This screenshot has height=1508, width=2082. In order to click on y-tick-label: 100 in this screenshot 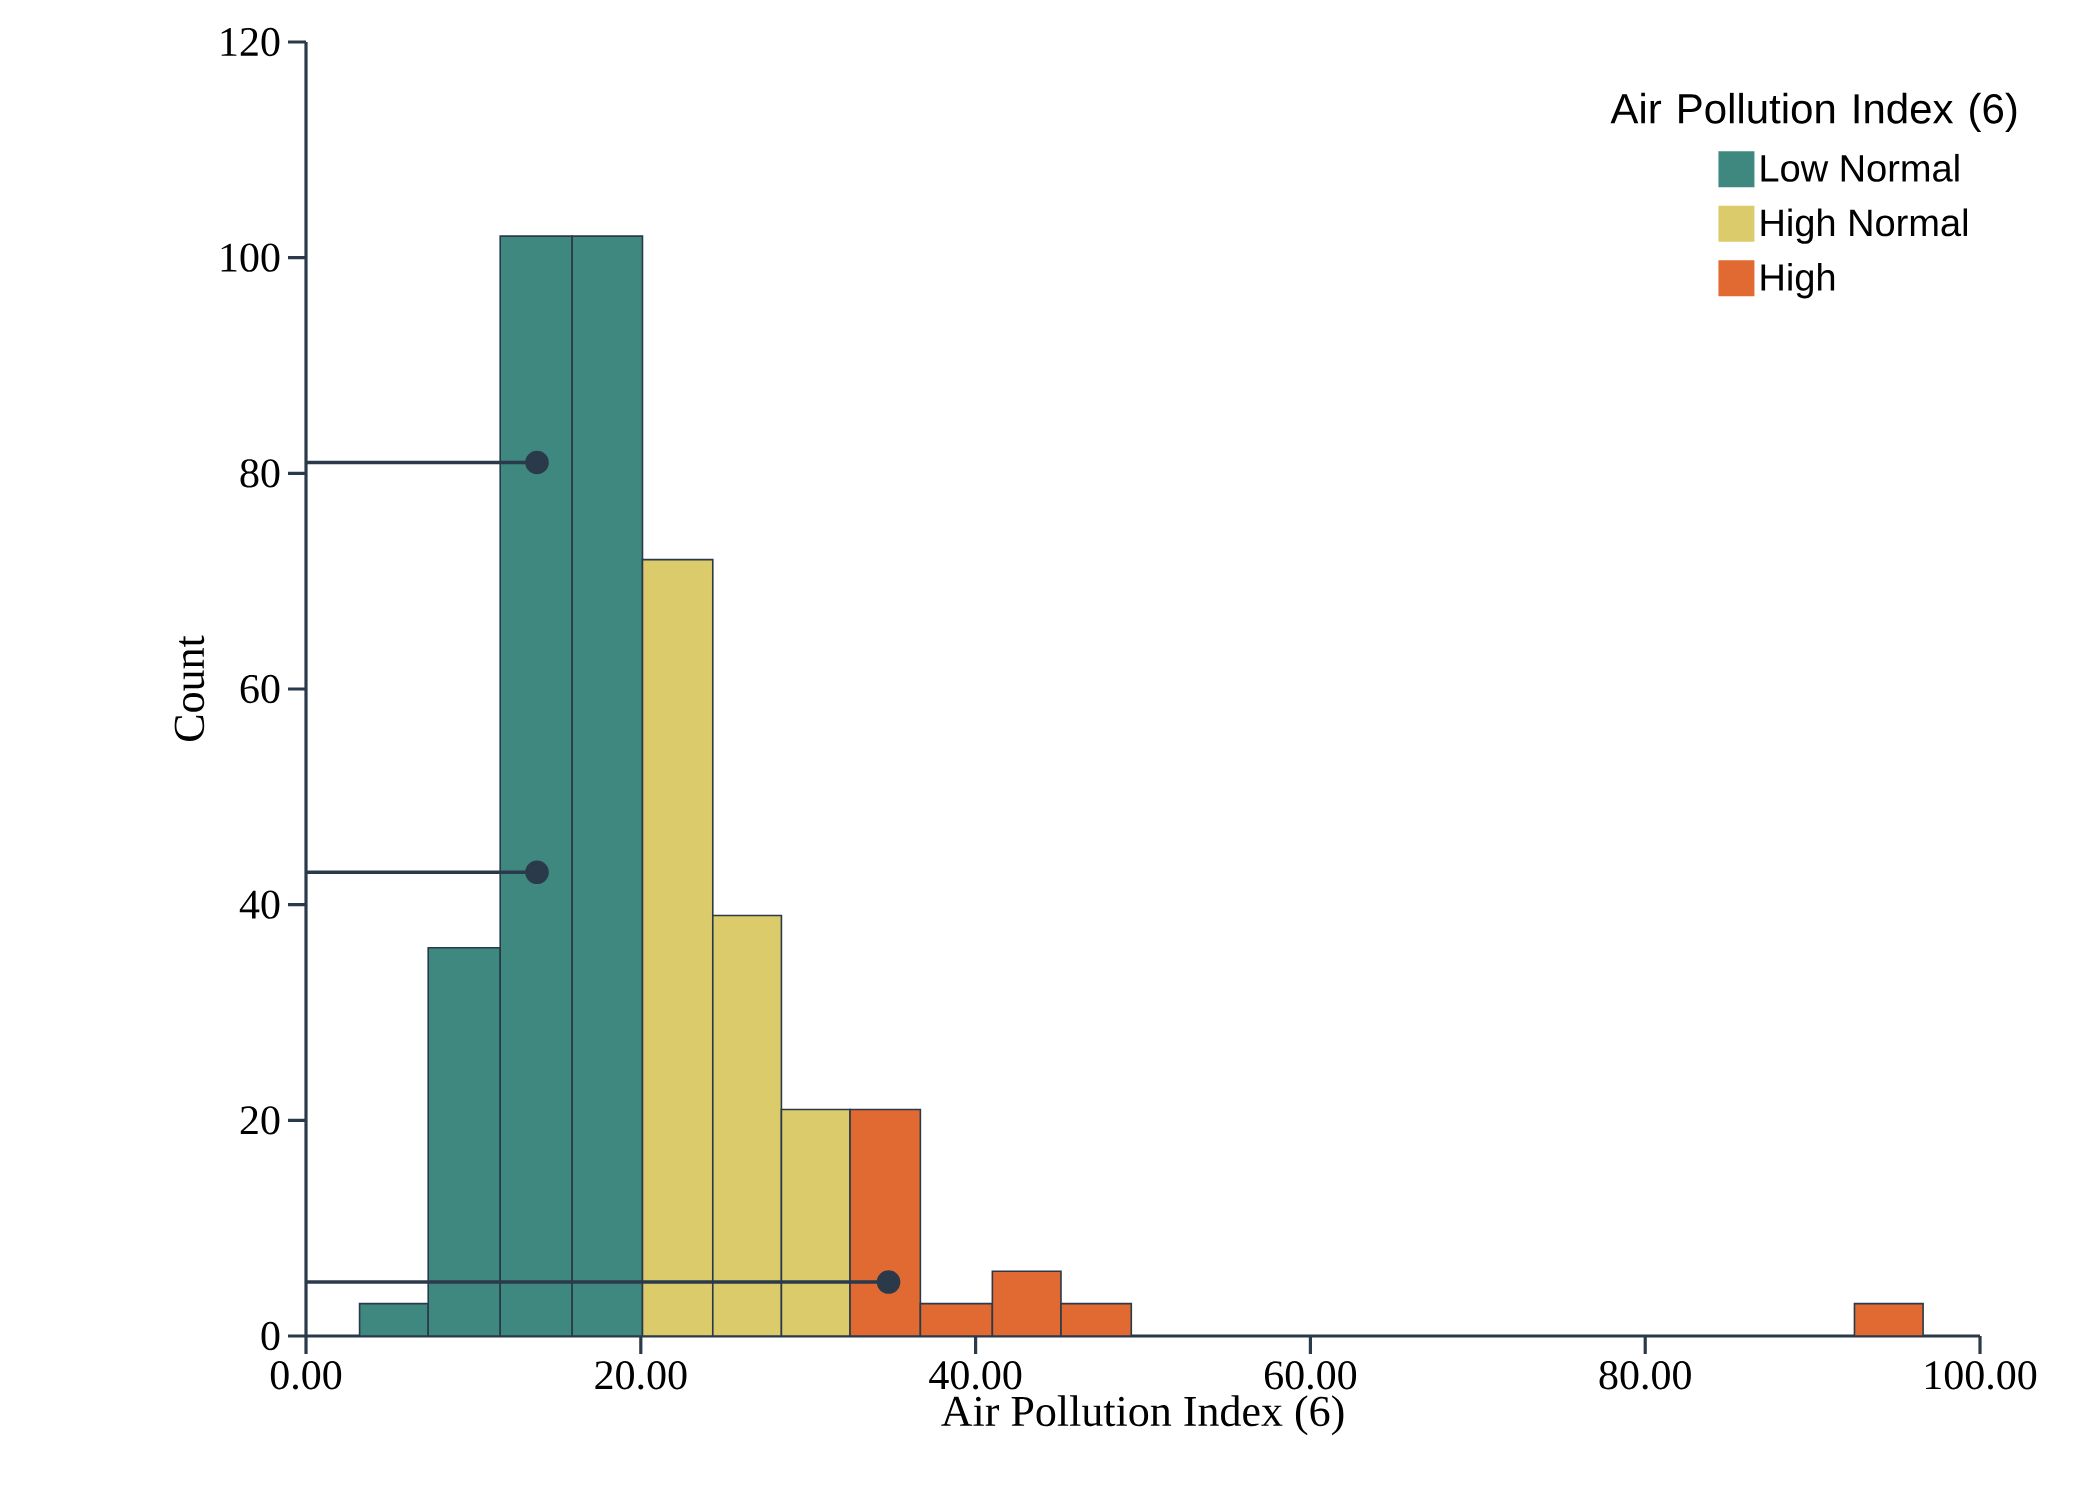, I will do `click(250, 257)`.